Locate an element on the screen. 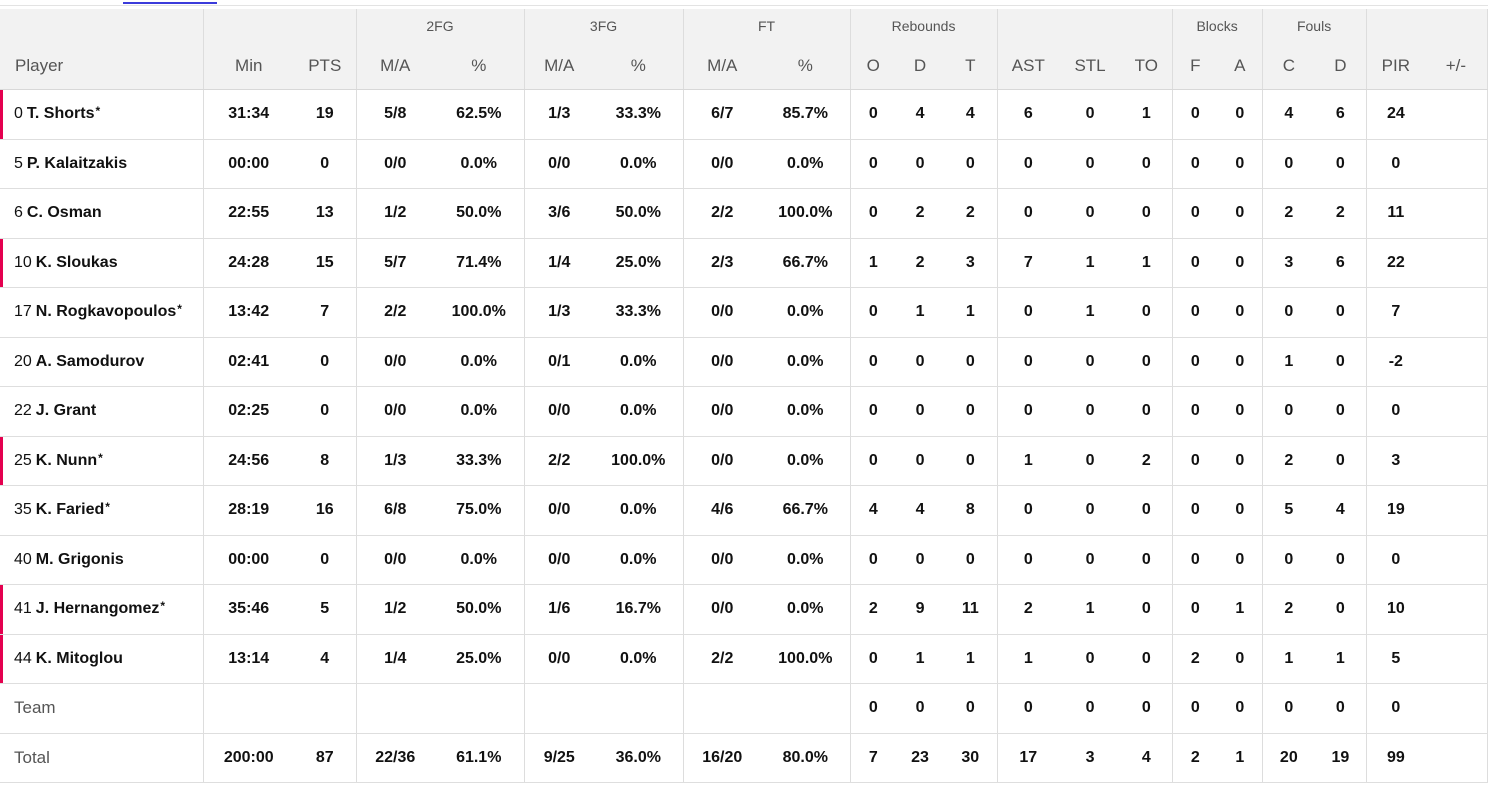 The width and height of the screenshot is (1488, 787). col-blk-a: A is located at coordinates (1240, 66).